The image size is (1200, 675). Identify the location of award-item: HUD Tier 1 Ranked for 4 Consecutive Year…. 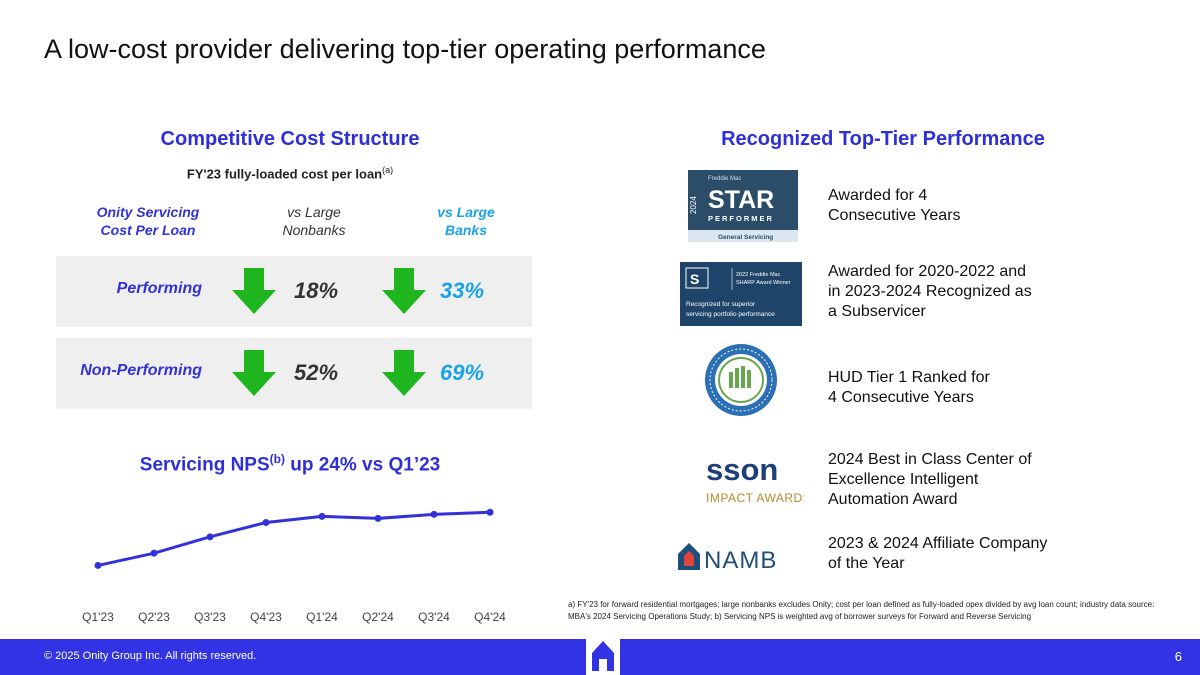
(928, 381).